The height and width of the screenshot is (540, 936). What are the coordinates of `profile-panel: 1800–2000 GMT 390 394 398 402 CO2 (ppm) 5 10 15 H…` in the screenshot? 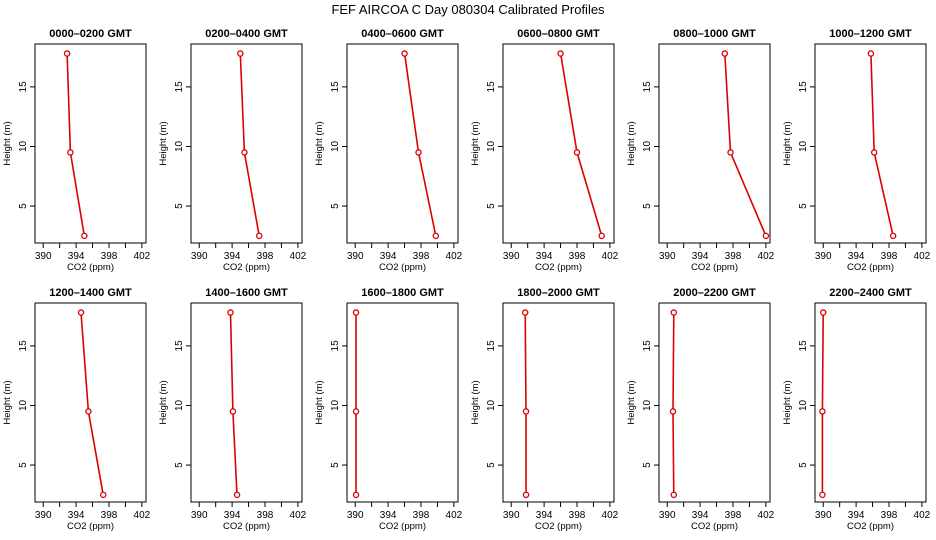 It's located at (544, 409).